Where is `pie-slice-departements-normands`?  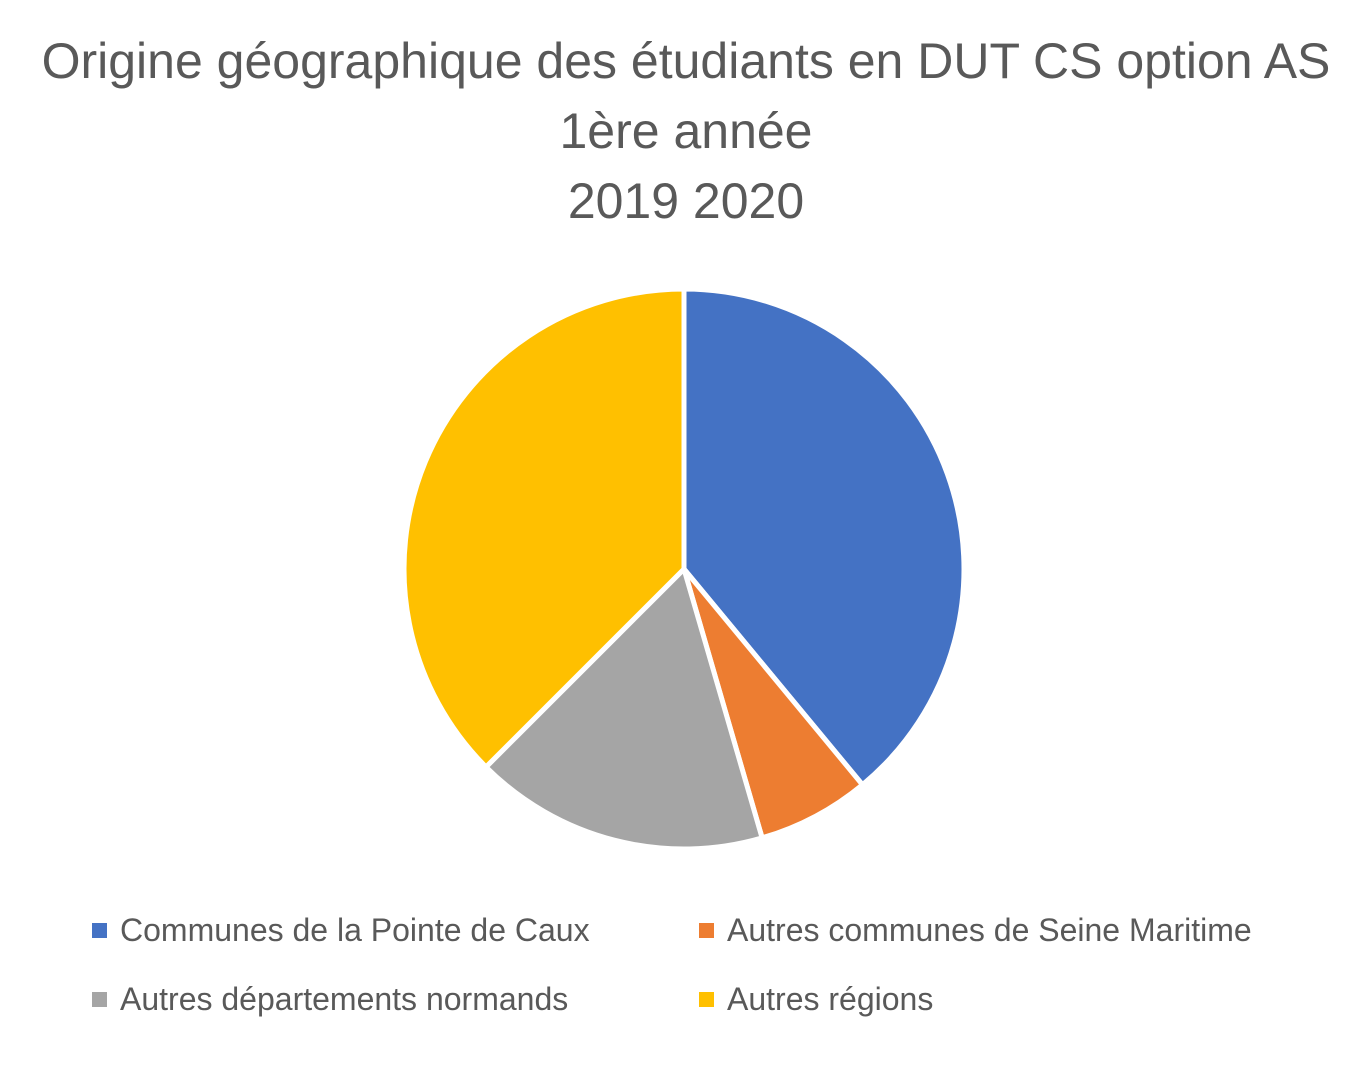
pie-slice-departements-normands is located at coordinates (624, 709).